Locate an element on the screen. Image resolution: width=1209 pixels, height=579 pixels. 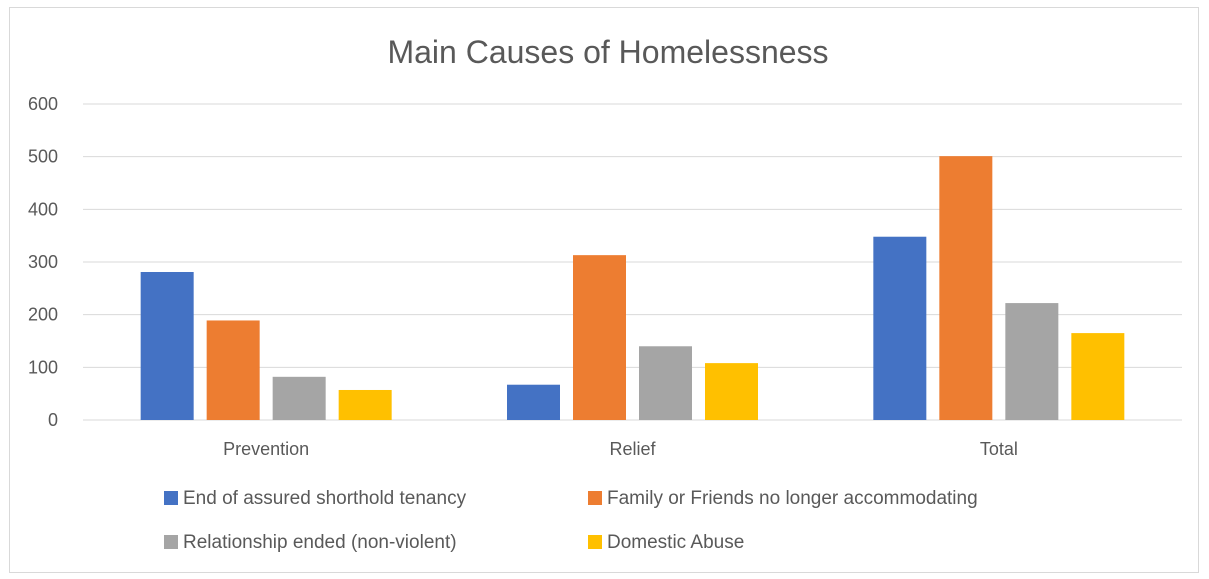
y-tick-label: 600 is located at coordinates (43, 104).